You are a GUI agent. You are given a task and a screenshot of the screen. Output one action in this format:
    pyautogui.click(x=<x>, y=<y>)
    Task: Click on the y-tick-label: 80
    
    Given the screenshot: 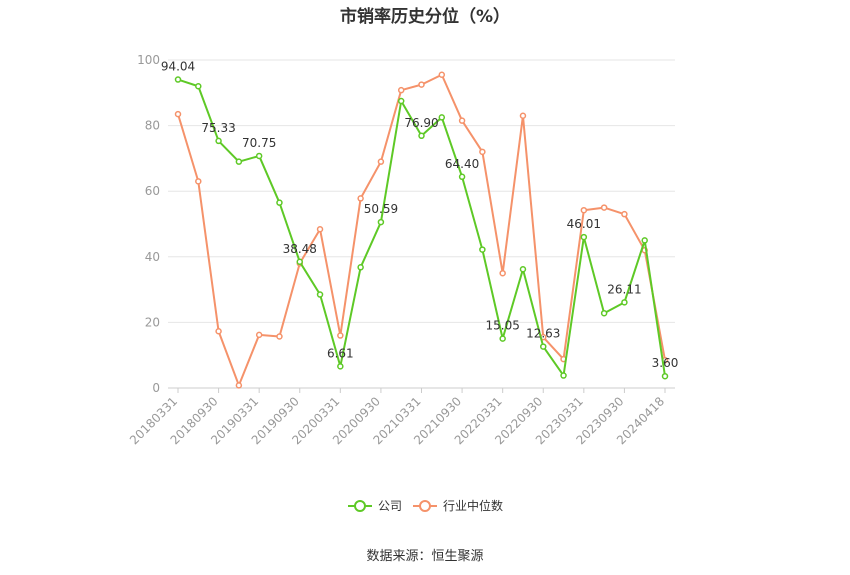 What is the action you would take?
    pyautogui.click(x=152, y=126)
    